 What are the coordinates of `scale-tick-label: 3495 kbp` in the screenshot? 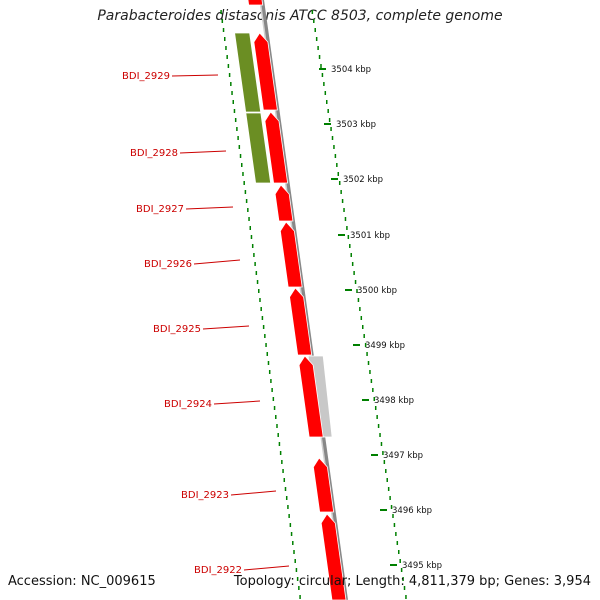 It's located at (422, 566).